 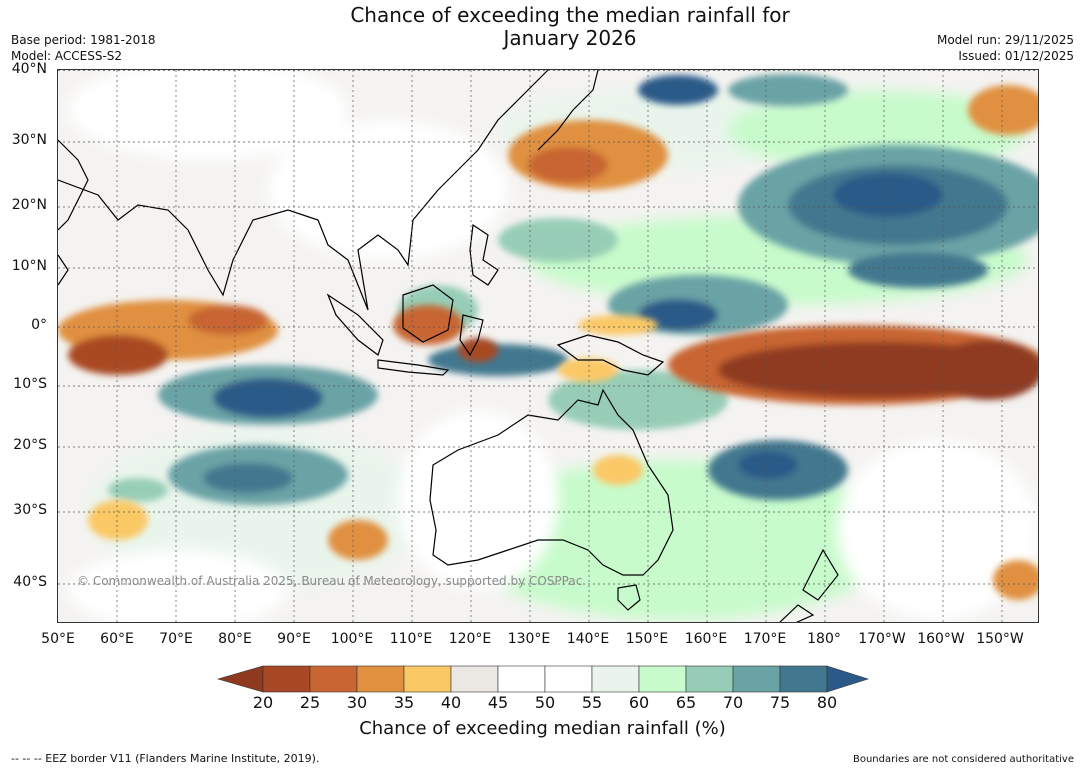 What do you see at coordinates (29, 266) in the screenshot?
I see `lat-label-10n: 10°N` at bounding box center [29, 266].